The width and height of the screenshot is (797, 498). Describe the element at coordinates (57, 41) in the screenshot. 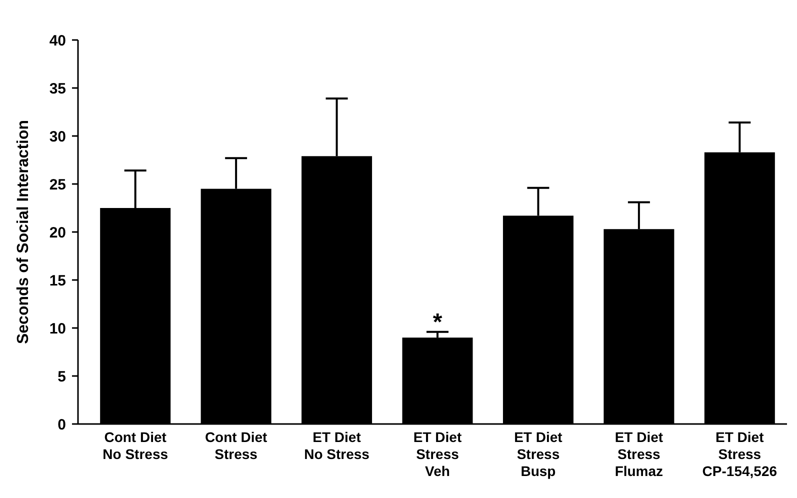

I see `y-tick-label: 40` at that location.